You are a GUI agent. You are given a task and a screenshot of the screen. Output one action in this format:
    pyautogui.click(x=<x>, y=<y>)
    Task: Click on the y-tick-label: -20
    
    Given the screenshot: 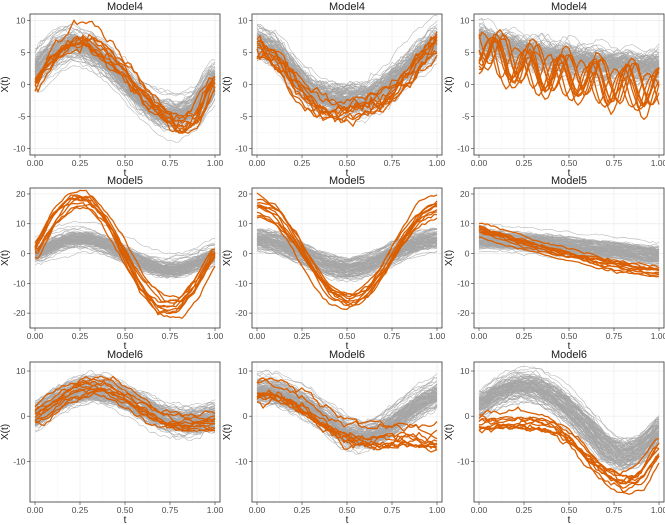 What is the action you would take?
    pyautogui.click(x=241, y=313)
    